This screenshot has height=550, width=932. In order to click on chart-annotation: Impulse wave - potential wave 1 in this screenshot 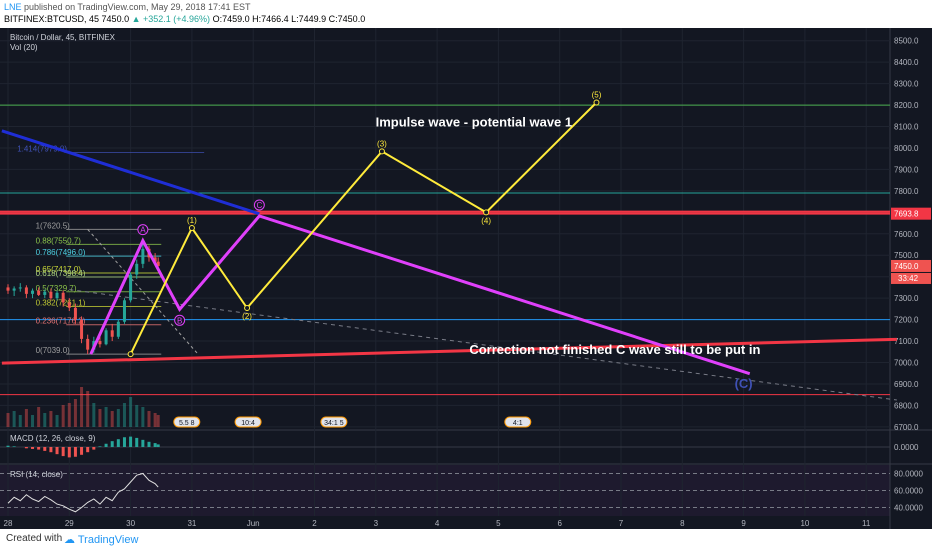, I will do `click(474, 122)`.